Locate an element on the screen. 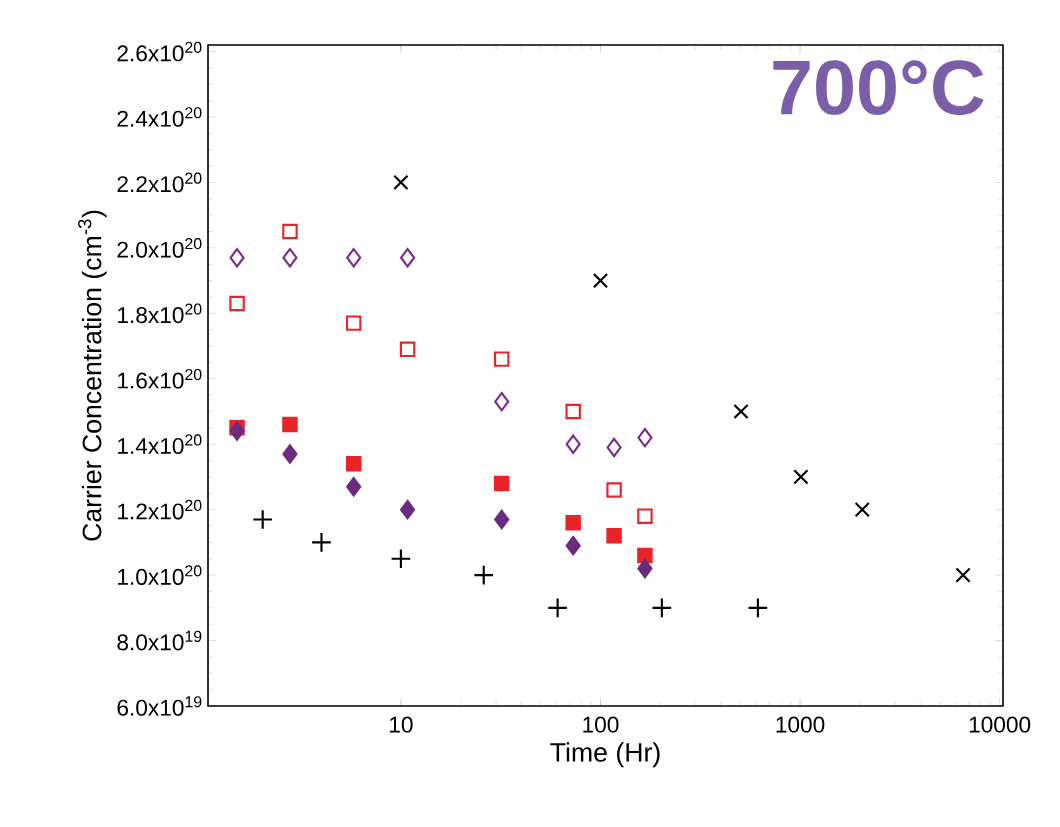 This screenshot has height=827, width=1060. y-tick-label: 2.2x10$^{20}$ is located at coordinates (159, 182).